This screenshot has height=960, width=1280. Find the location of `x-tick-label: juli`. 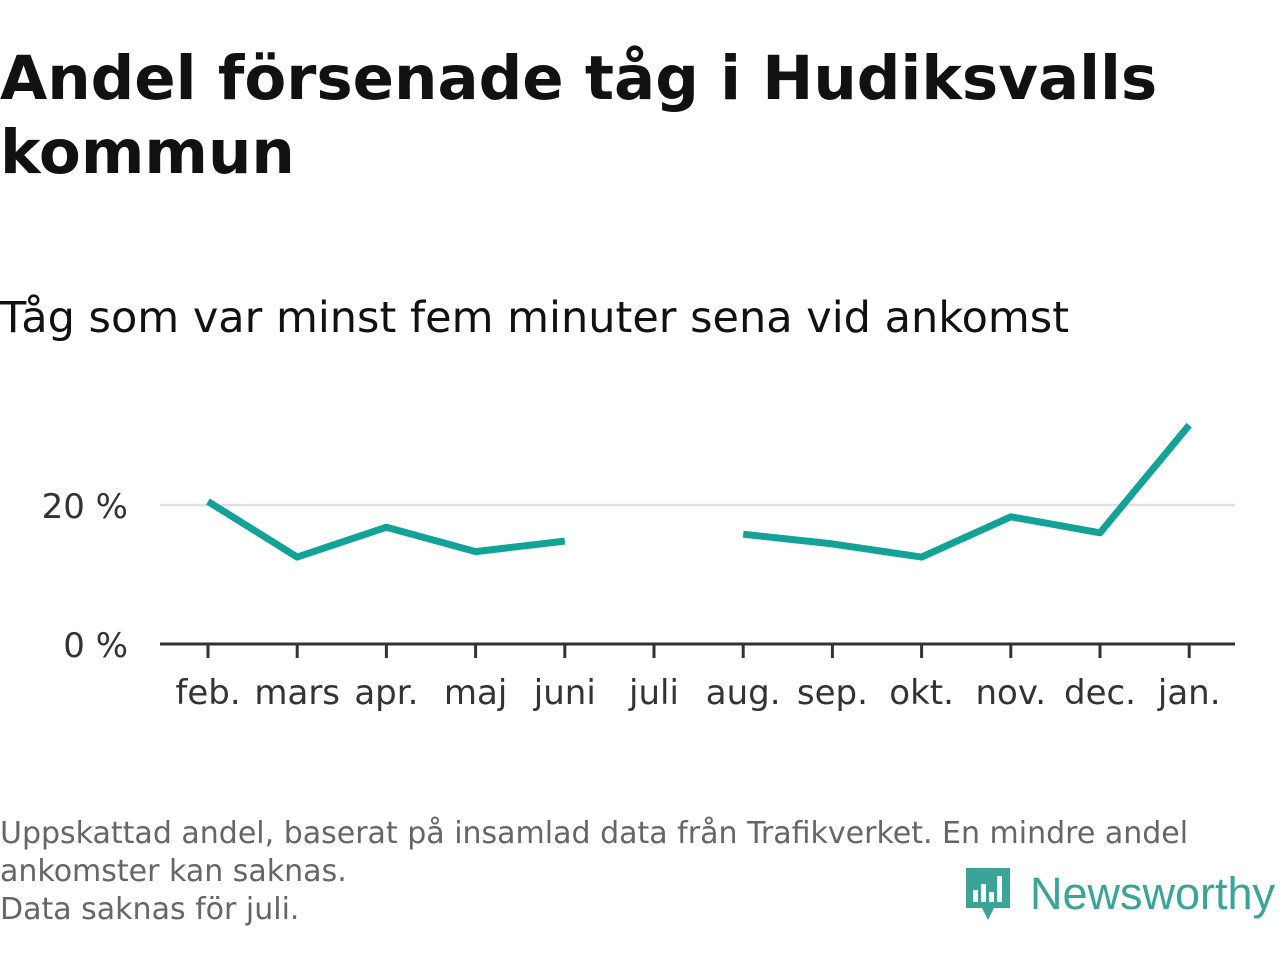

x-tick-label: juli is located at coordinates (653, 693).